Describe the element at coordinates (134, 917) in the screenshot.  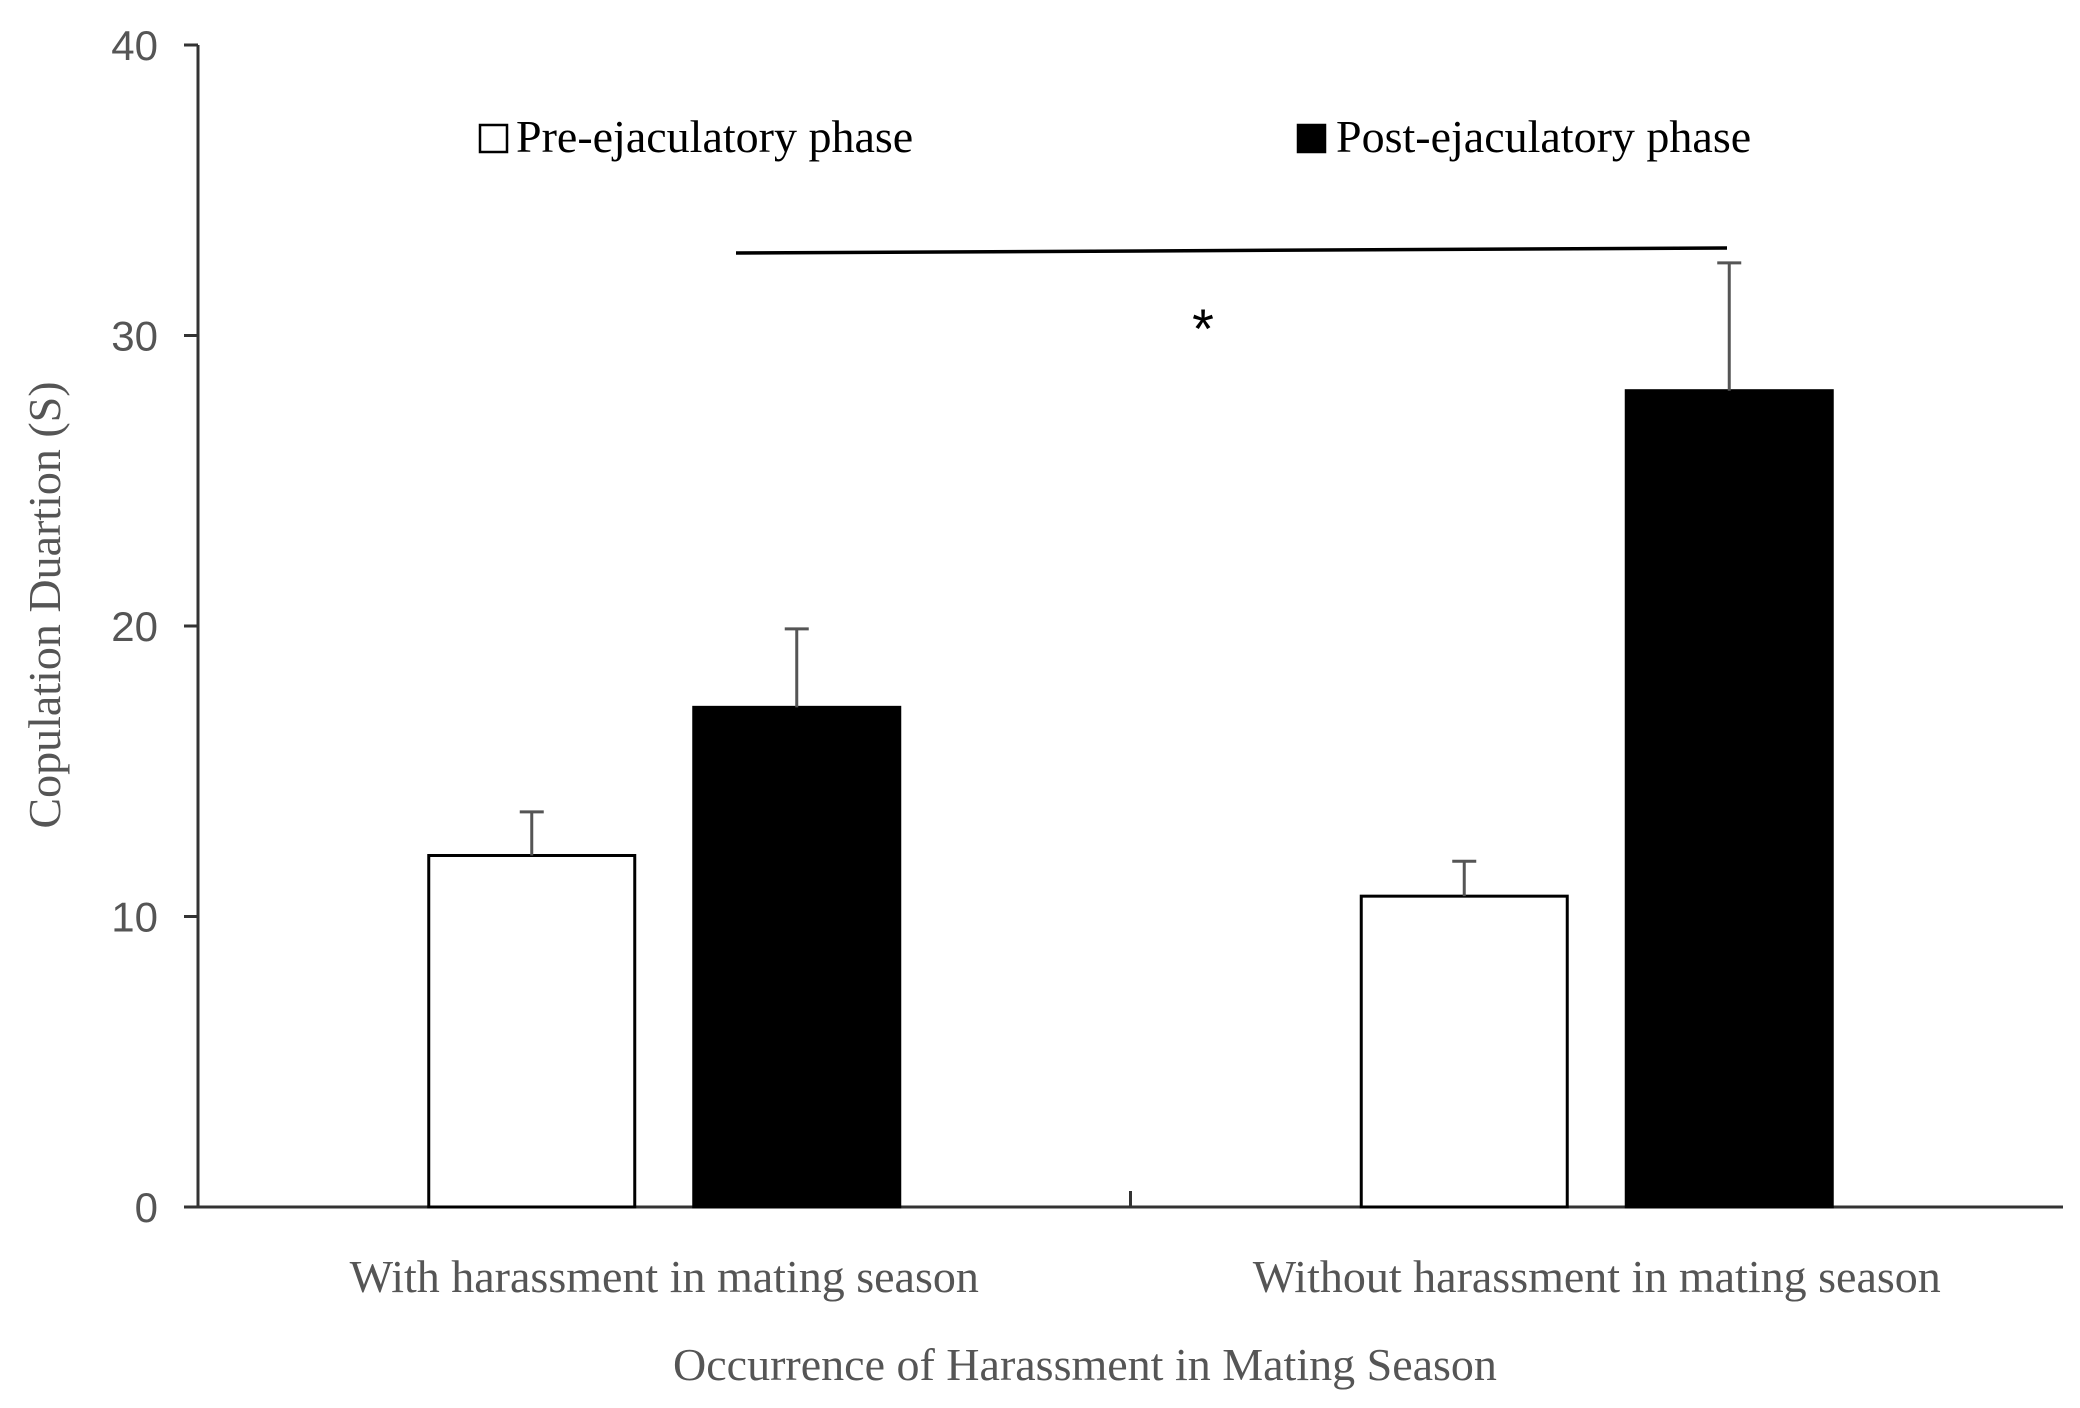
I see `y-tick-label: 10` at that location.